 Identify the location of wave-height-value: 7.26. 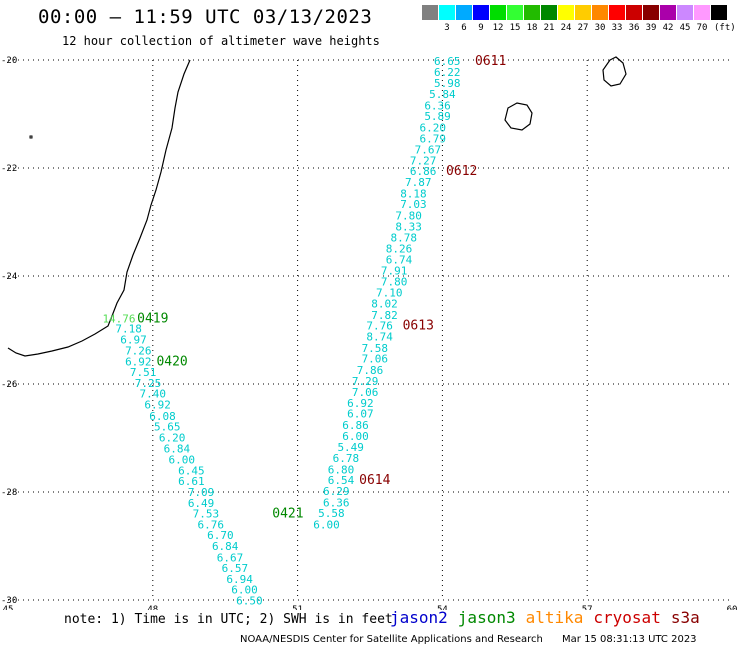
(138, 351).